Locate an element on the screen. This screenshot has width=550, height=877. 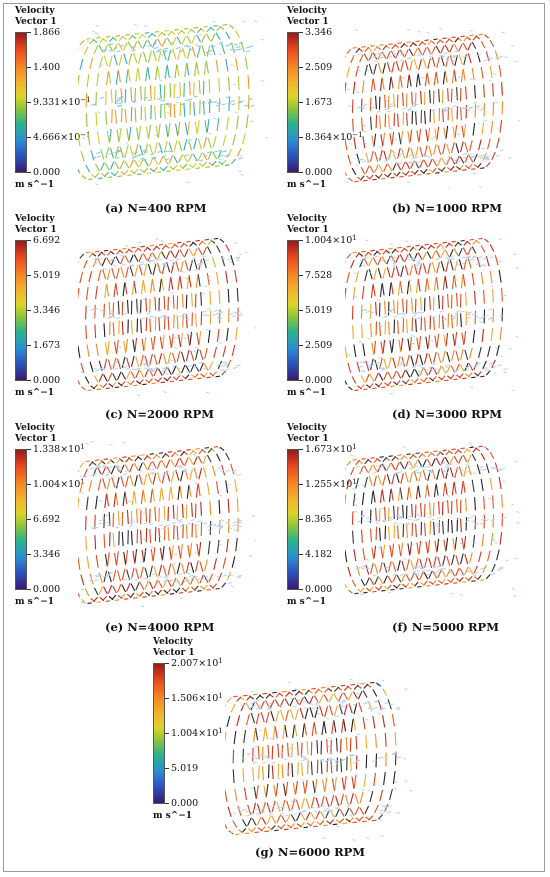
legend-title: Velocity Vector 1 is located at coordinates (308, 224).